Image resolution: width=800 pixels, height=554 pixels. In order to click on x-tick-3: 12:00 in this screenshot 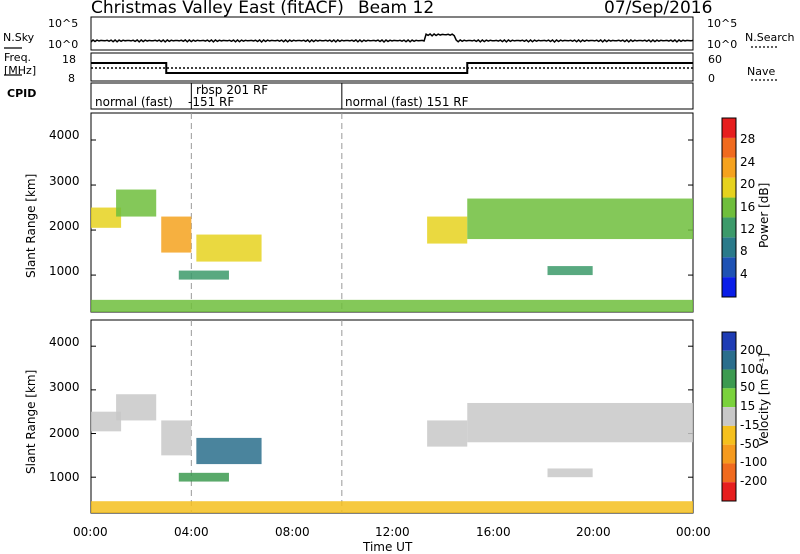, I will do `click(392, 532)`.